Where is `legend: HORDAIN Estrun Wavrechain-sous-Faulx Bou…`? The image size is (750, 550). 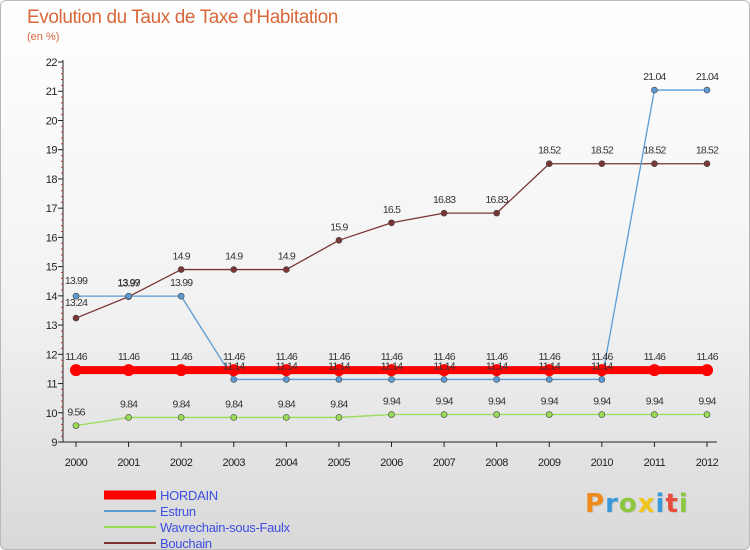
legend: HORDAIN Estrun Wavrechain-sous-Faulx Bou… is located at coordinates (197, 518).